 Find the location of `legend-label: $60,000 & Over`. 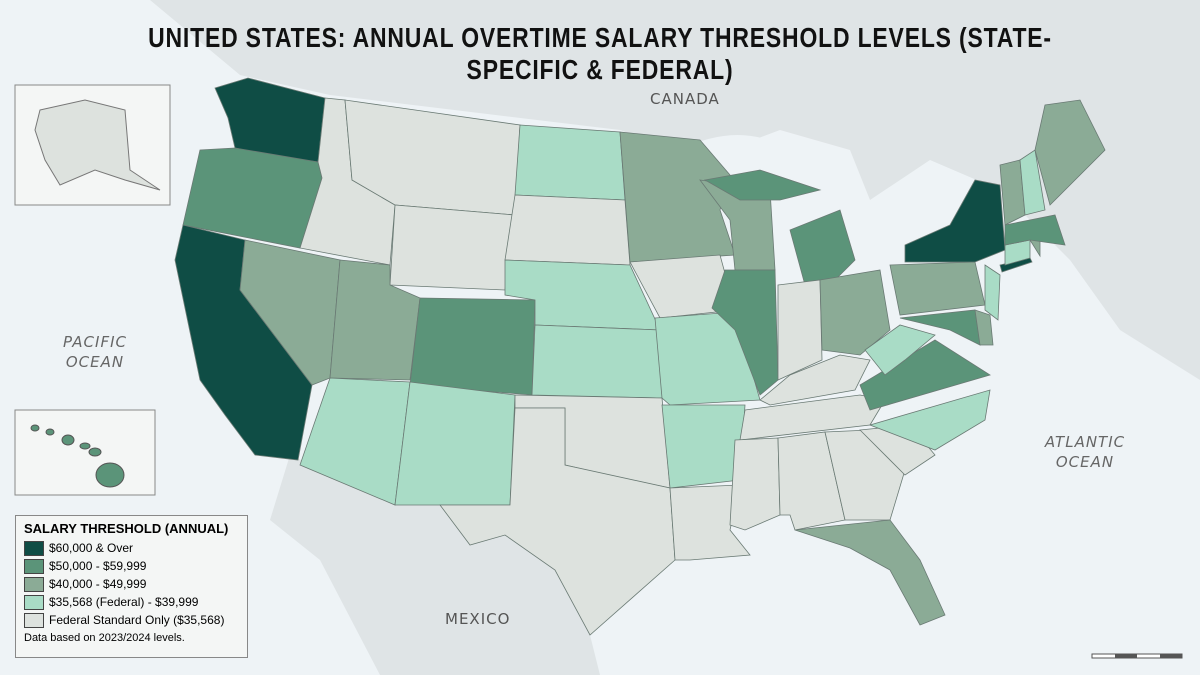

legend-label: $60,000 & Over is located at coordinates (91, 548).